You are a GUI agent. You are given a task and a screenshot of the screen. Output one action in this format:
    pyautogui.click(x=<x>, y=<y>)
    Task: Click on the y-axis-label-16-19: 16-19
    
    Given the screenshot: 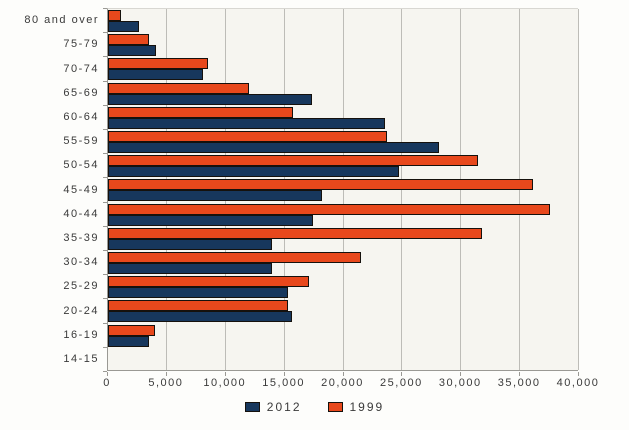 What is the action you would take?
    pyautogui.click(x=81, y=334)
    